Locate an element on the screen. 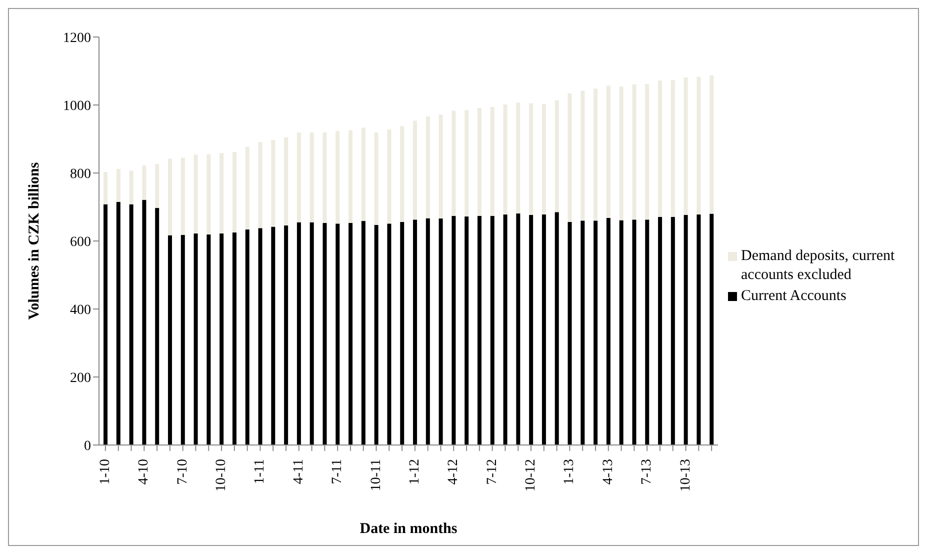 Image resolution: width=927 pixels, height=554 pixels. x-tick-label: 4-13 is located at coordinates (608, 472).